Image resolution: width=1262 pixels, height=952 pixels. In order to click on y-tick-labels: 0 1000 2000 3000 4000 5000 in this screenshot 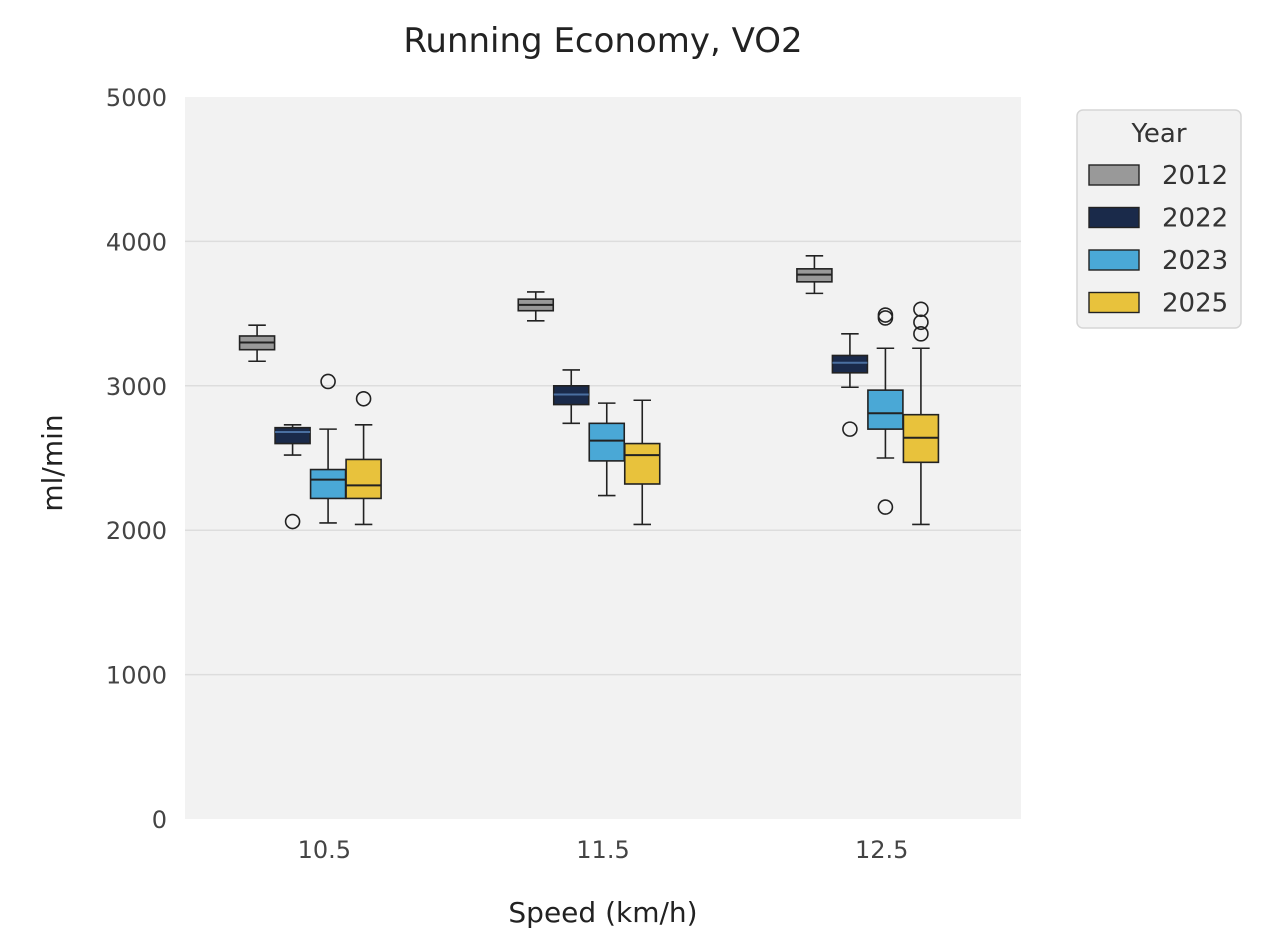, I will do `click(136, 459)`.